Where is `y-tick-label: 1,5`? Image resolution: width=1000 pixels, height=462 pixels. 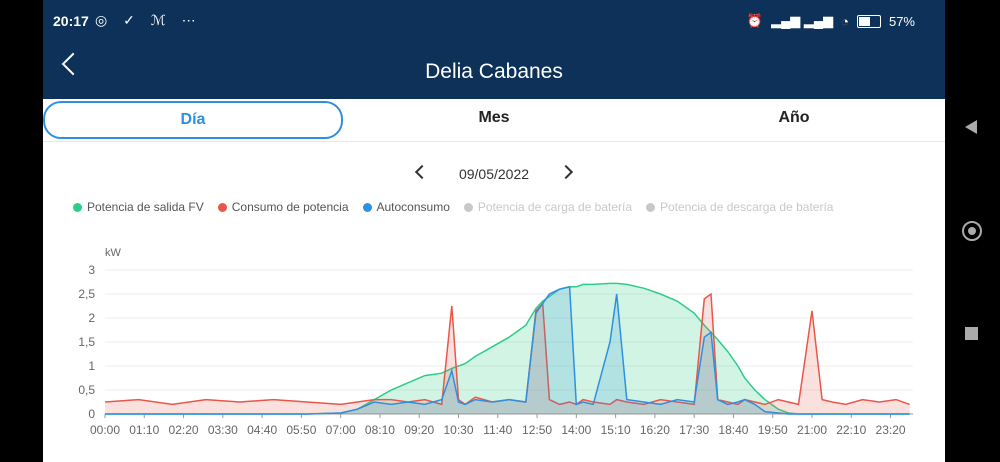
y-tick-label: 1,5 is located at coordinates (86, 342).